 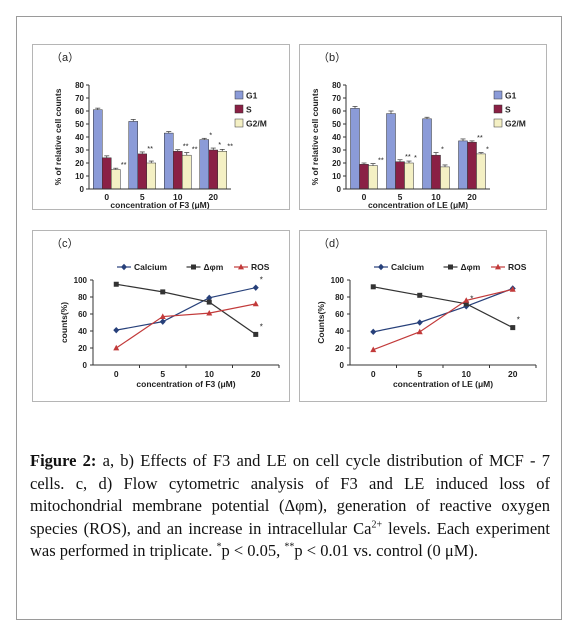 What do you see at coordinates (64, 322) in the screenshot?
I see `y-axis-label-c: counts(%)` at bounding box center [64, 322].